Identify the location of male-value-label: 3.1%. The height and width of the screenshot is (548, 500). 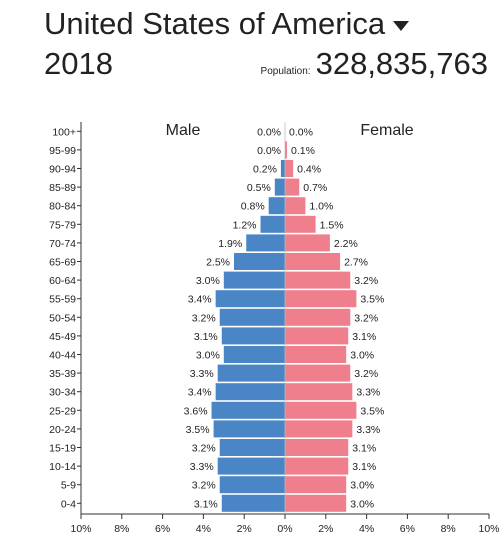
(206, 337).